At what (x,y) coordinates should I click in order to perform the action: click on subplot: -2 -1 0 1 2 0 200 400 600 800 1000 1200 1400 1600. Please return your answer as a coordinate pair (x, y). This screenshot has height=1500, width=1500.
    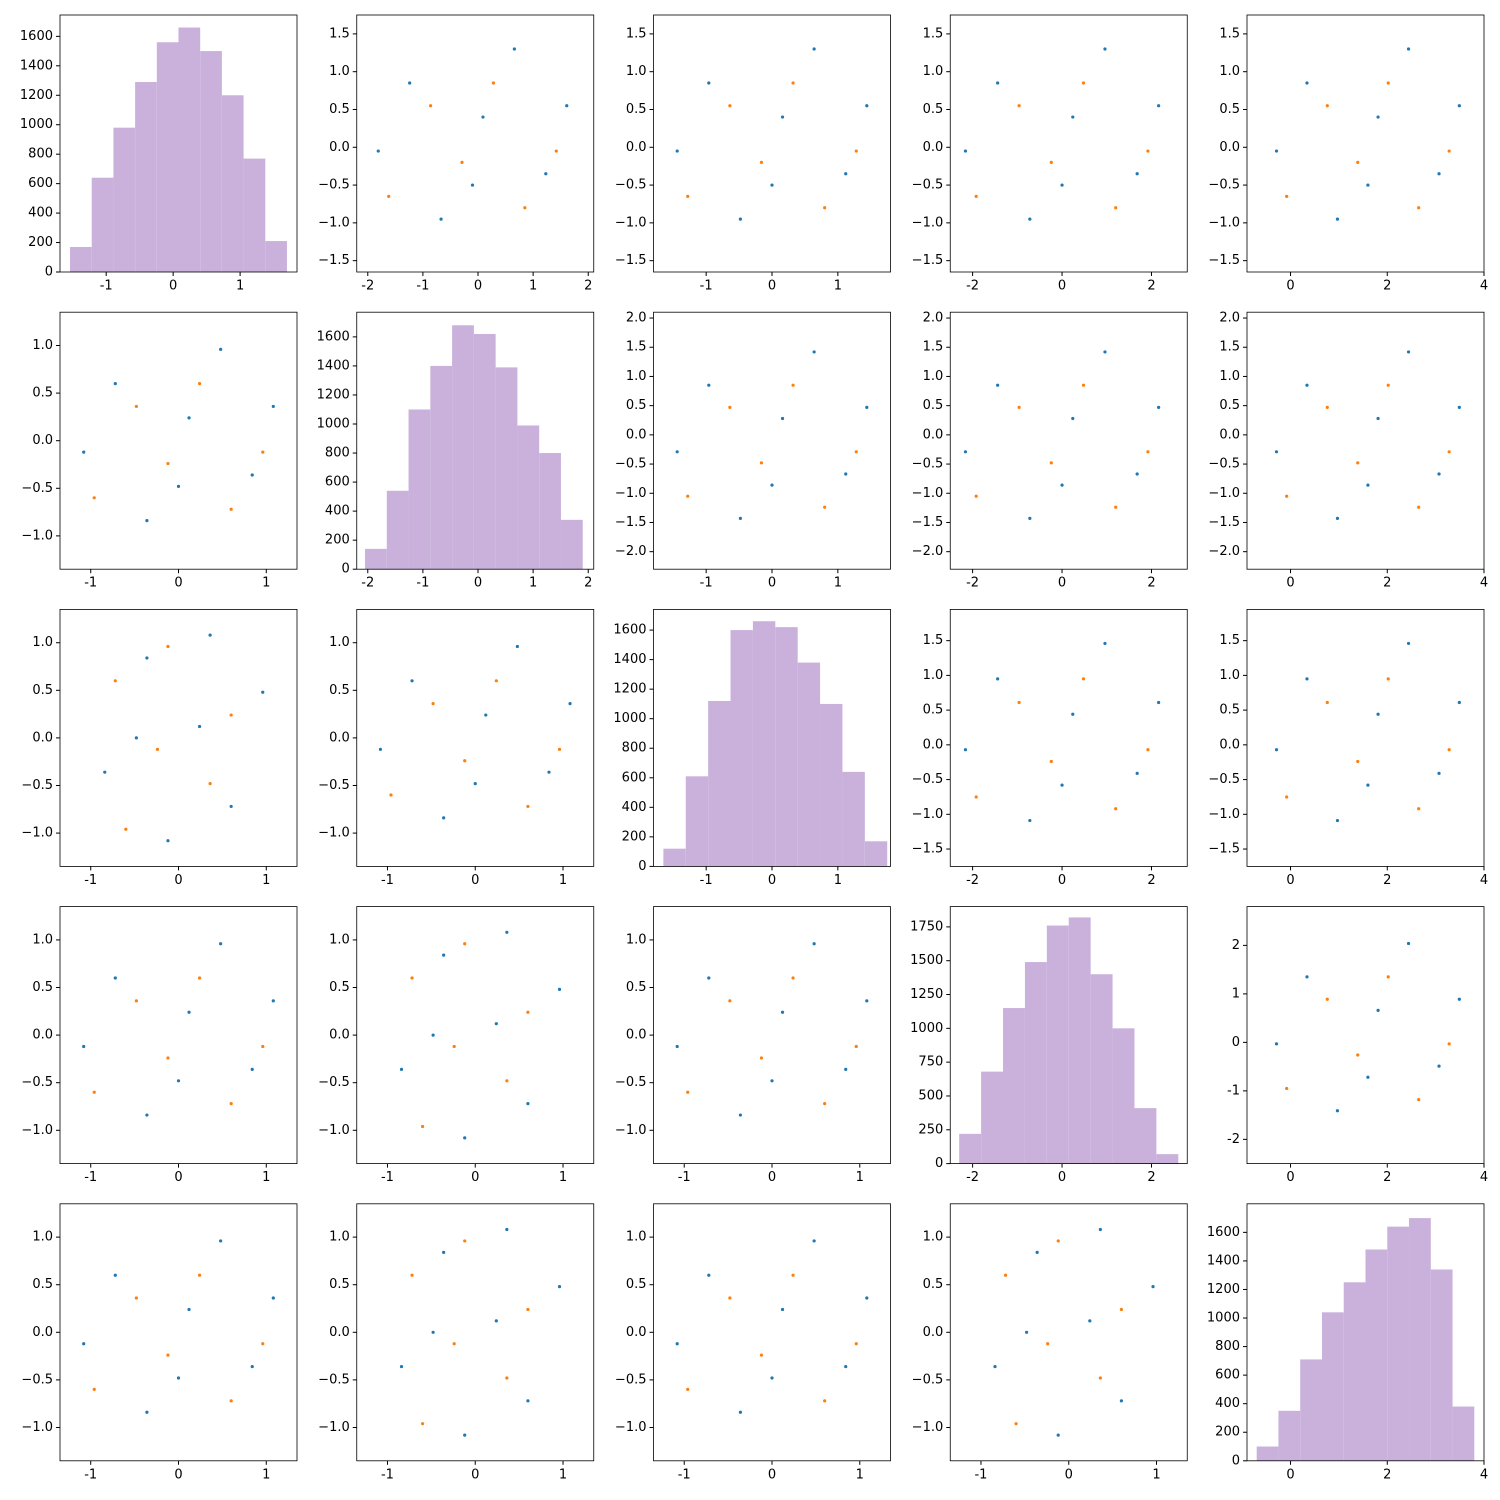
    Looking at the image, I should click on (456, 451).